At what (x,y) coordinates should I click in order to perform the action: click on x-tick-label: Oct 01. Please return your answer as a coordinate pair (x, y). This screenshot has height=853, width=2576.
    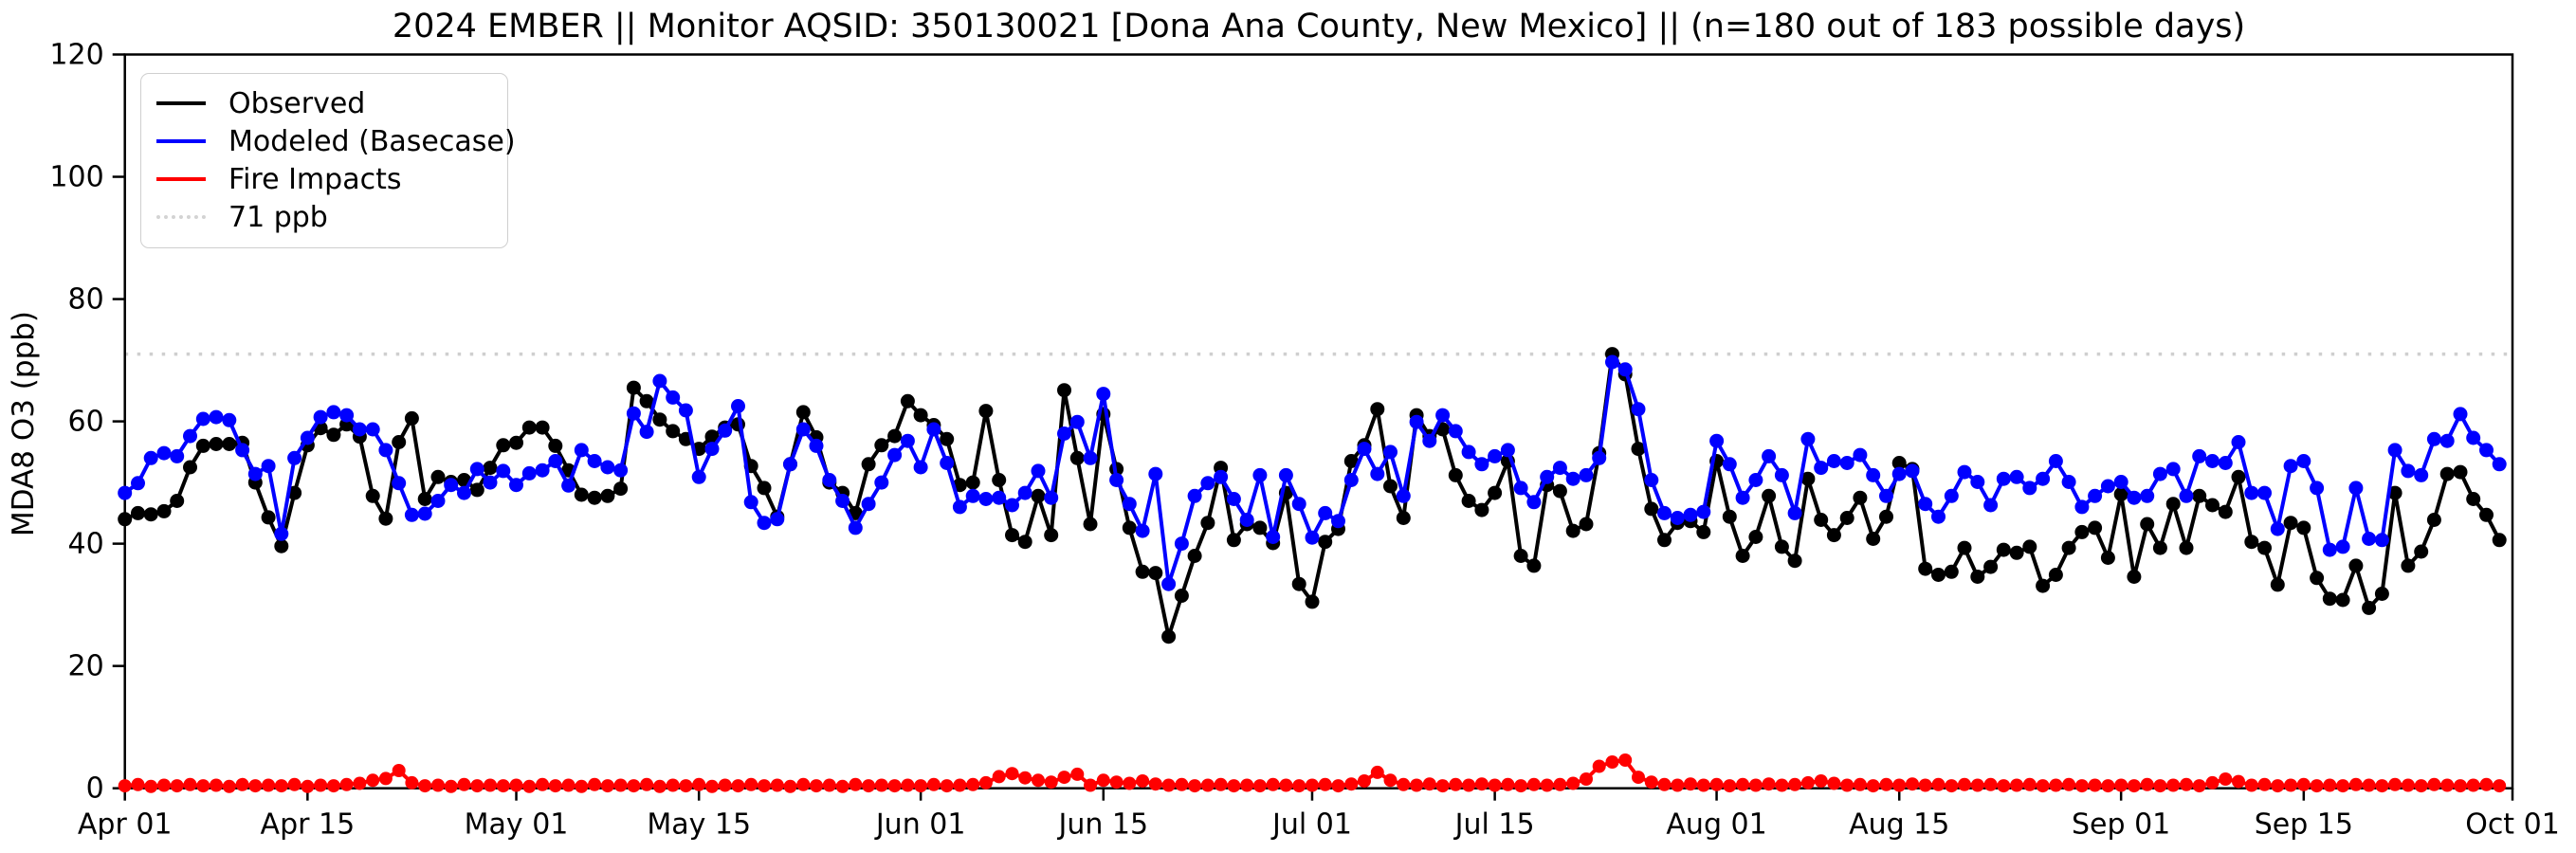
    Looking at the image, I should click on (2512, 825).